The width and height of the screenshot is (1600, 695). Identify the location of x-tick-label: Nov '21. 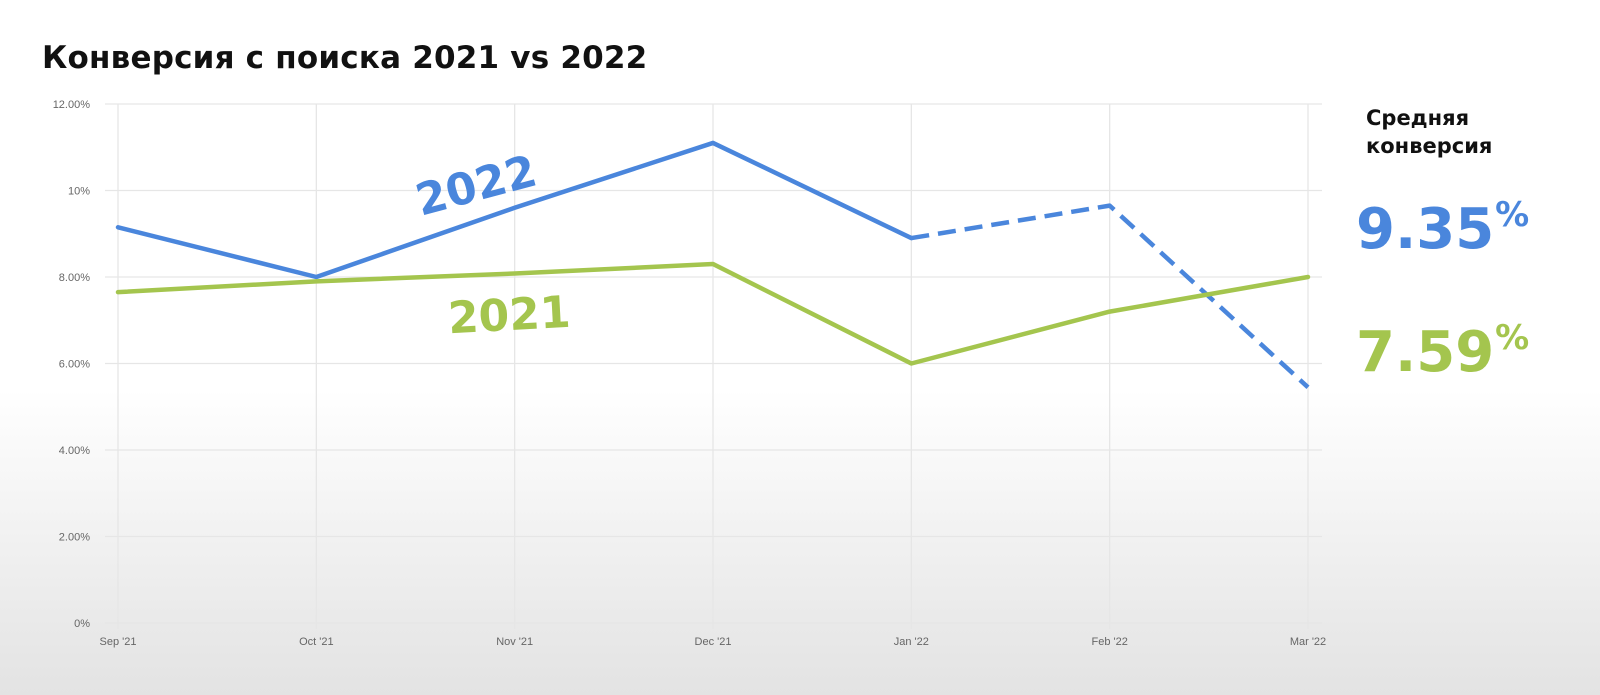
(514, 642).